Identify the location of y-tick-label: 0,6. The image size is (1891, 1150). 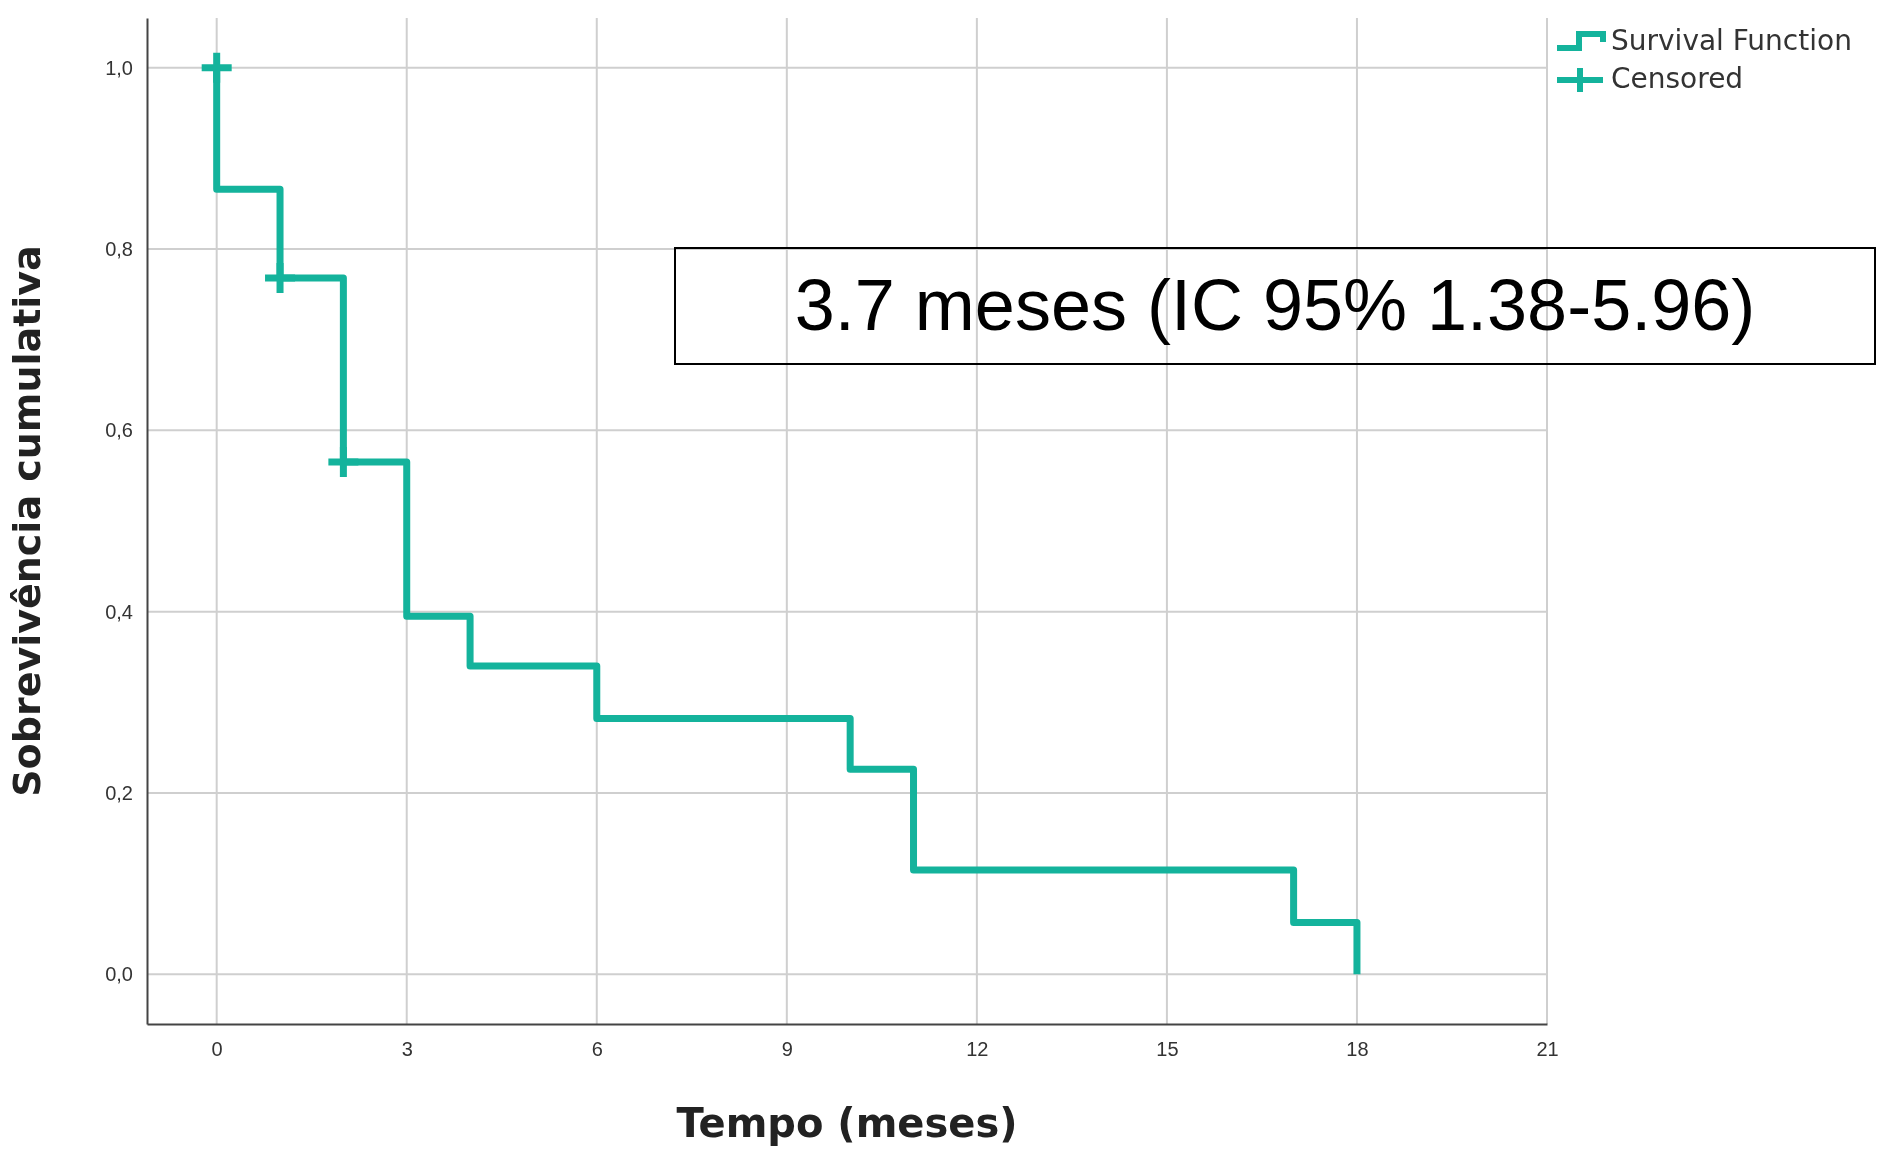
(119, 430).